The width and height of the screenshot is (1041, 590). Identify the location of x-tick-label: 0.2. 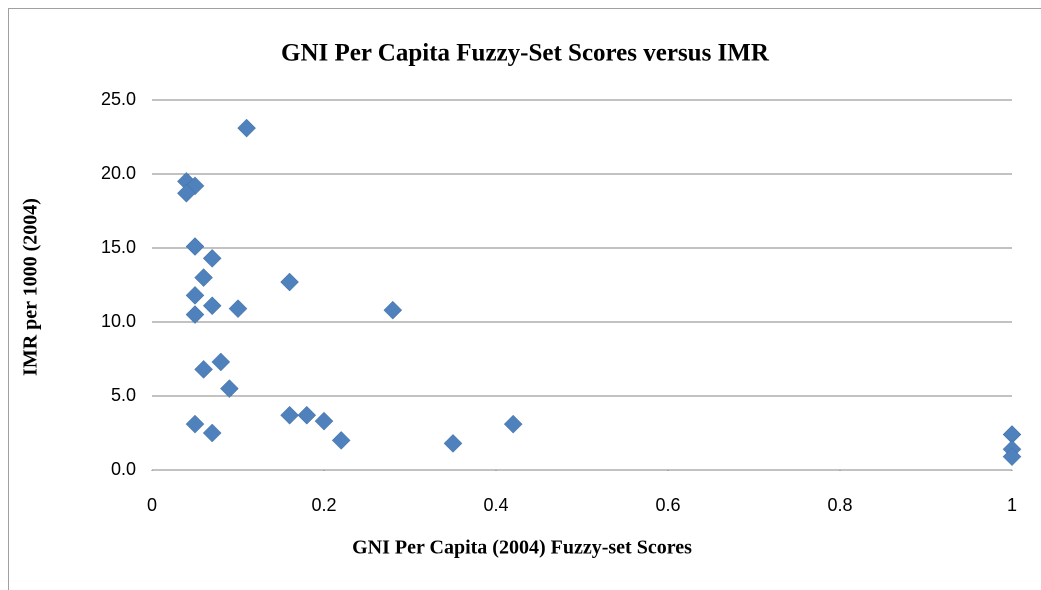
(323, 505).